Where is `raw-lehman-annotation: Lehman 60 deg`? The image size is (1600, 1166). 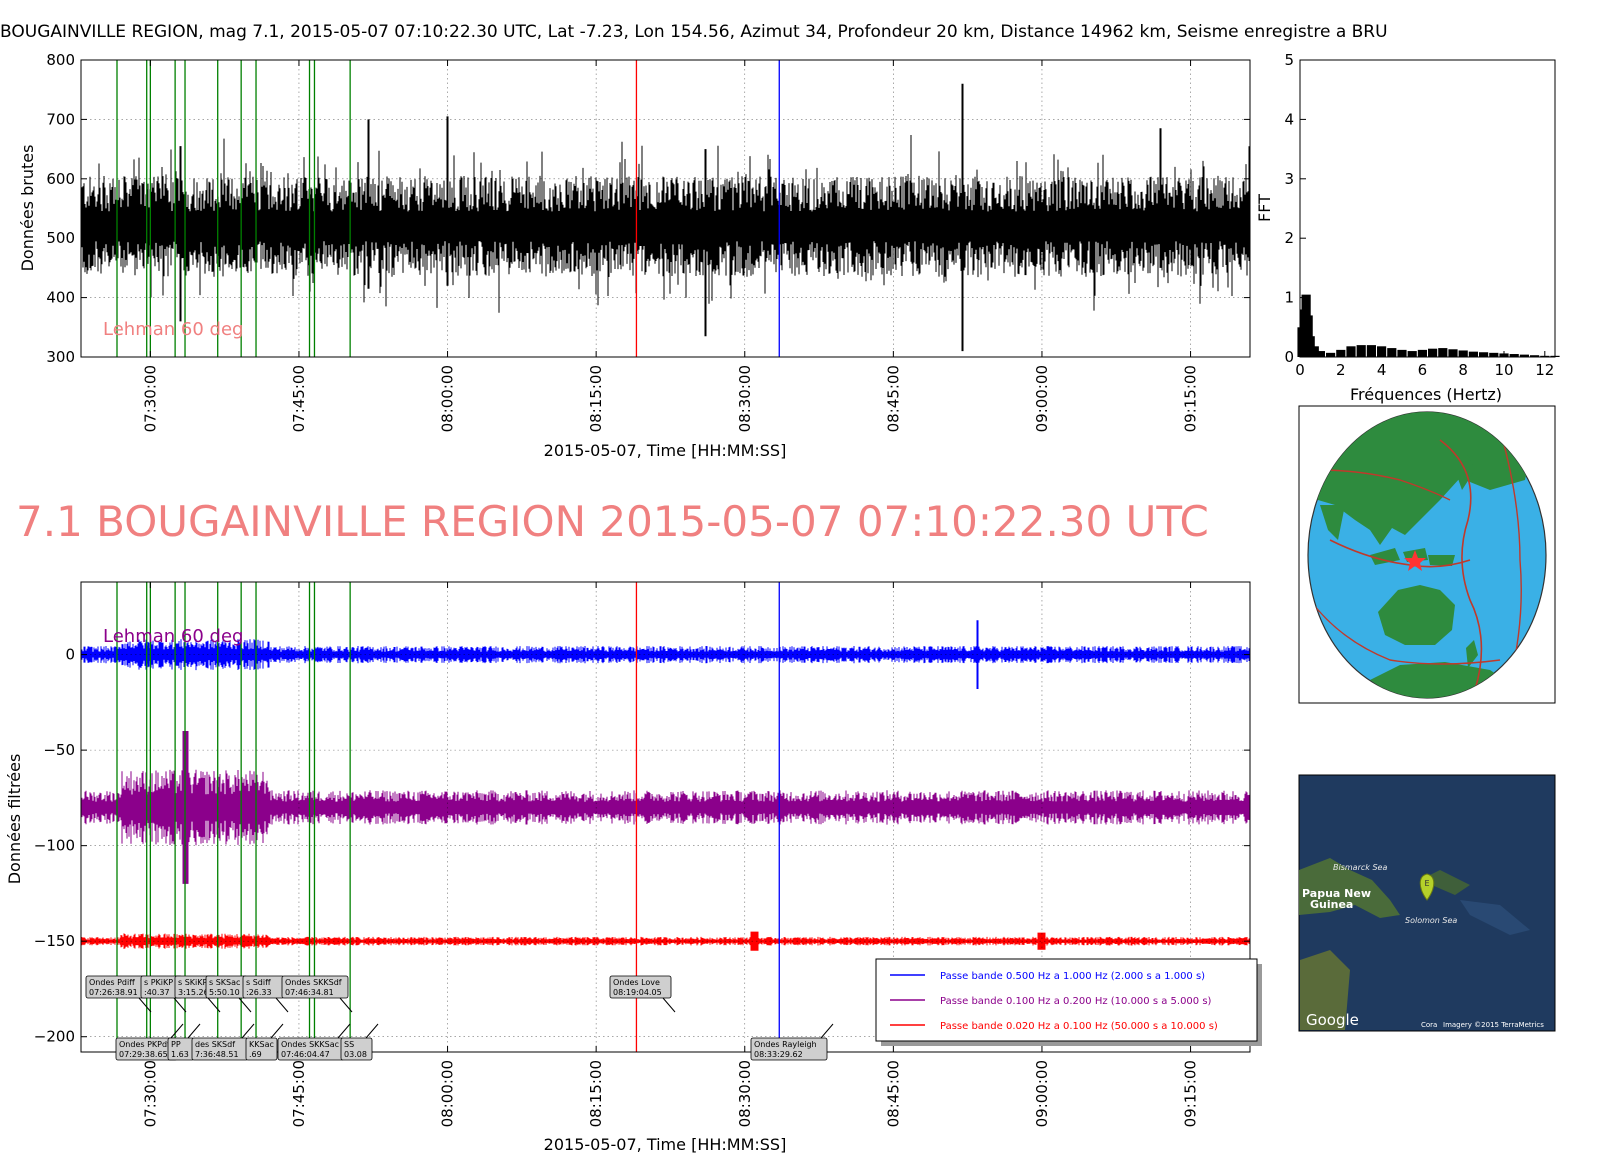 raw-lehman-annotation: Lehman 60 deg is located at coordinates (173, 329).